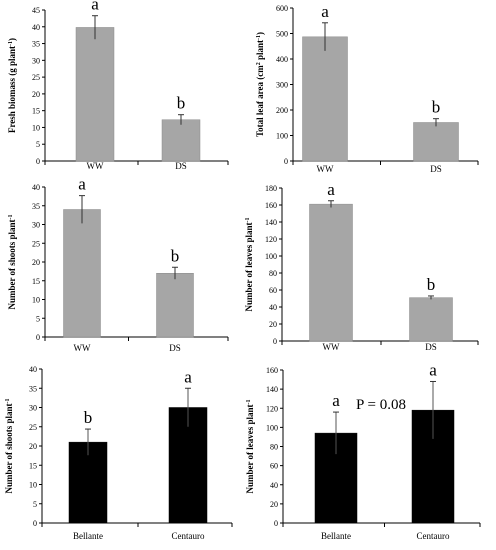 The width and height of the screenshot is (496, 550). What do you see at coordinates (271, 188) in the screenshot?
I see `y-tick-label: 180` at bounding box center [271, 188].